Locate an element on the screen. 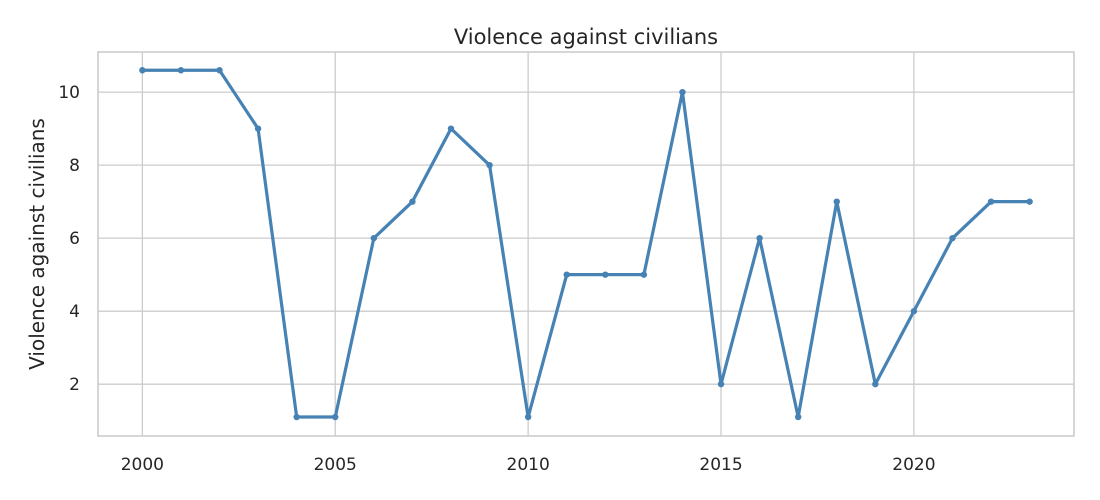  x-tick-label: 2015 is located at coordinates (720, 465).